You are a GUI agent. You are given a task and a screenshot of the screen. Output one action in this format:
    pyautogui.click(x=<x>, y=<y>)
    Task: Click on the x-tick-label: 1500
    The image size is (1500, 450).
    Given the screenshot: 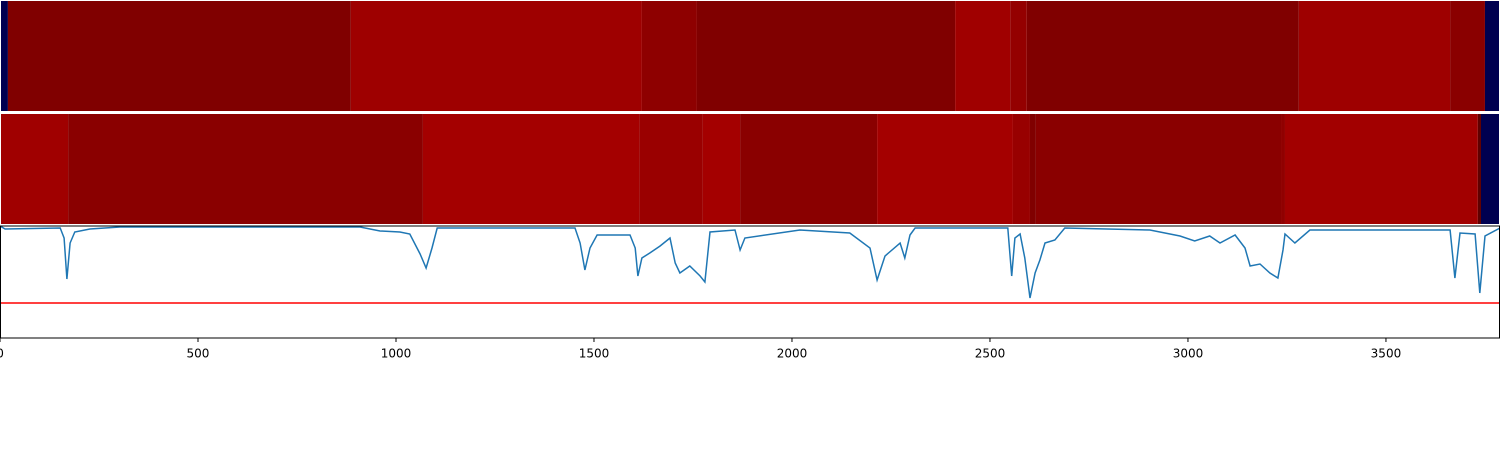 What is the action you would take?
    pyautogui.click(x=594, y=354)
    